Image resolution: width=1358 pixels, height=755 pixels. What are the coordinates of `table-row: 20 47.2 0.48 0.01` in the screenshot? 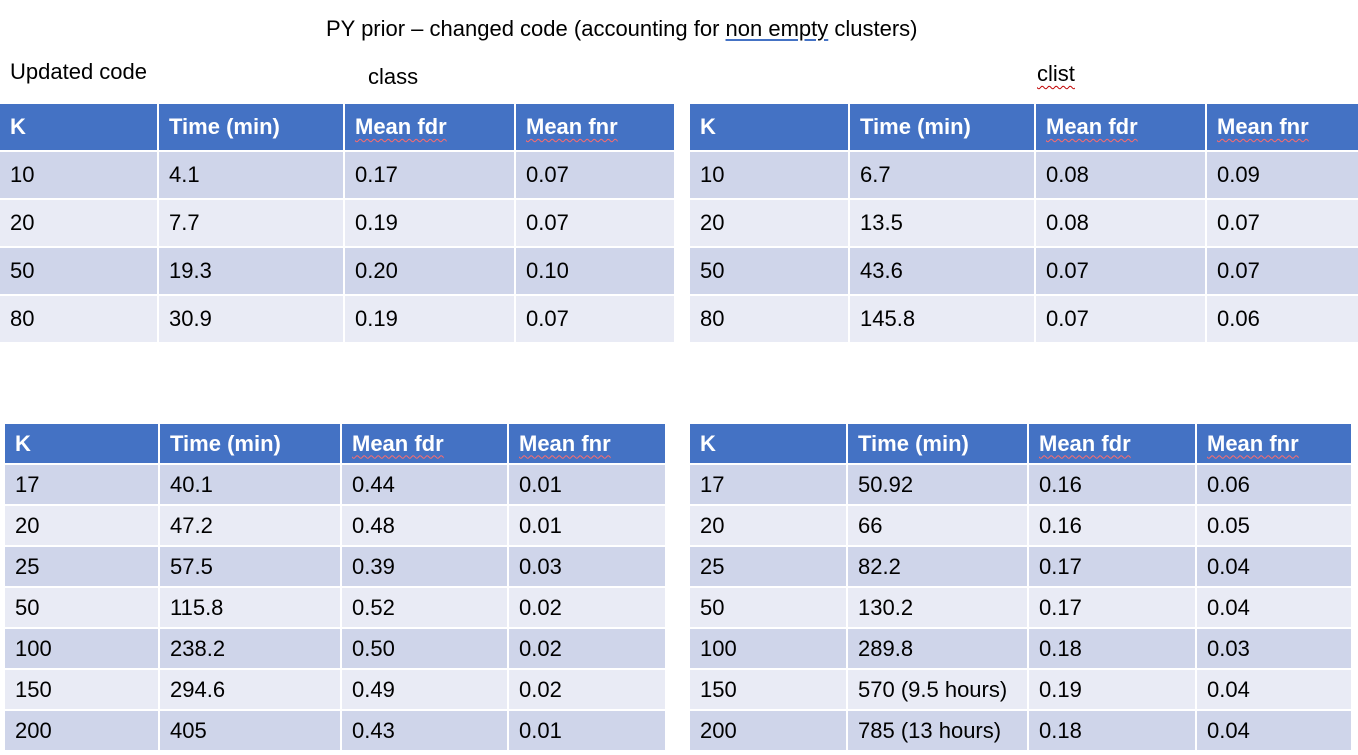 It's located at (335, 525).